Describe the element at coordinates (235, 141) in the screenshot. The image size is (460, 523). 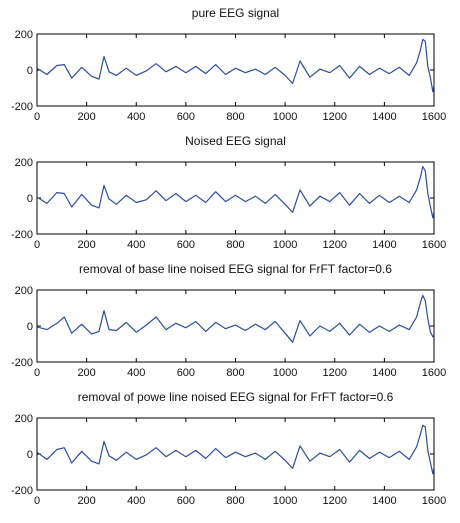
I see `subplot-title: Noised EEG signal` at that location.